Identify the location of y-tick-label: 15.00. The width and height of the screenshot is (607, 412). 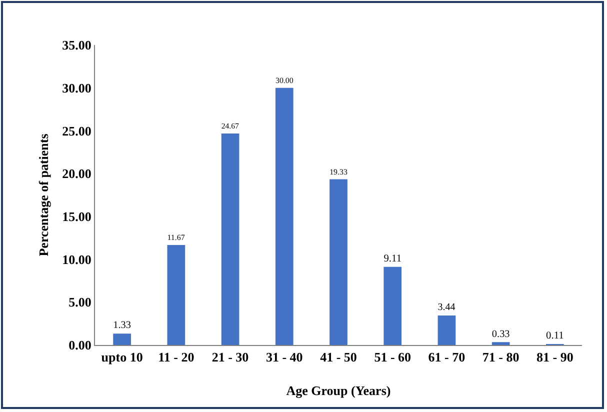
(77, 216).